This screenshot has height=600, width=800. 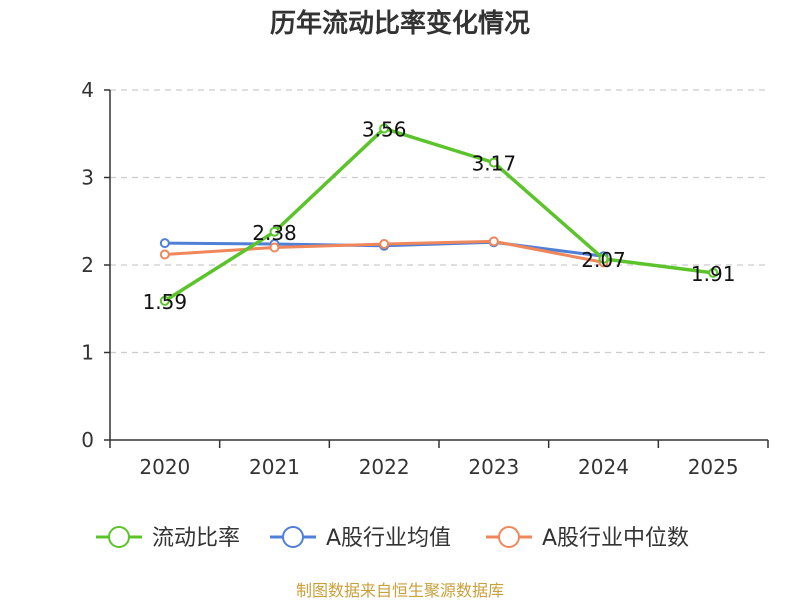 I want to click on y-tick-label: 4, so click(x=87, y=90).